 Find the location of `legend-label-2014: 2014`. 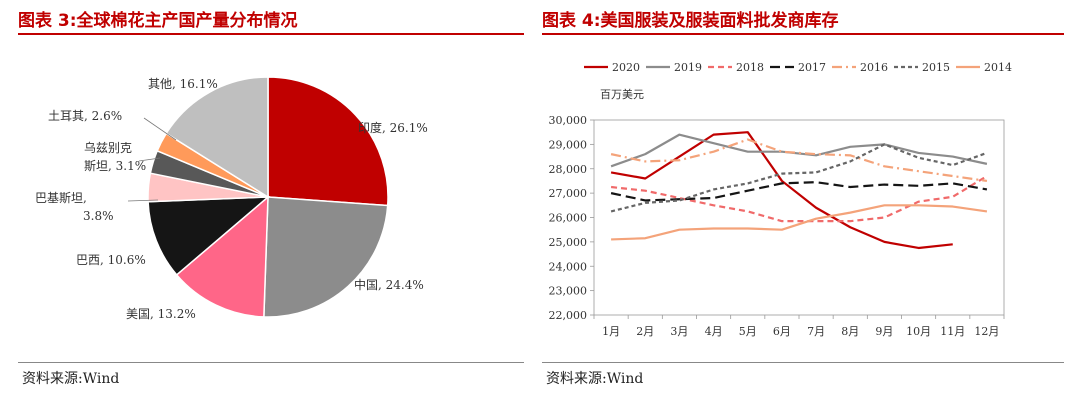

legend-label-2014: 2014 is located at coordinates (998, 67).